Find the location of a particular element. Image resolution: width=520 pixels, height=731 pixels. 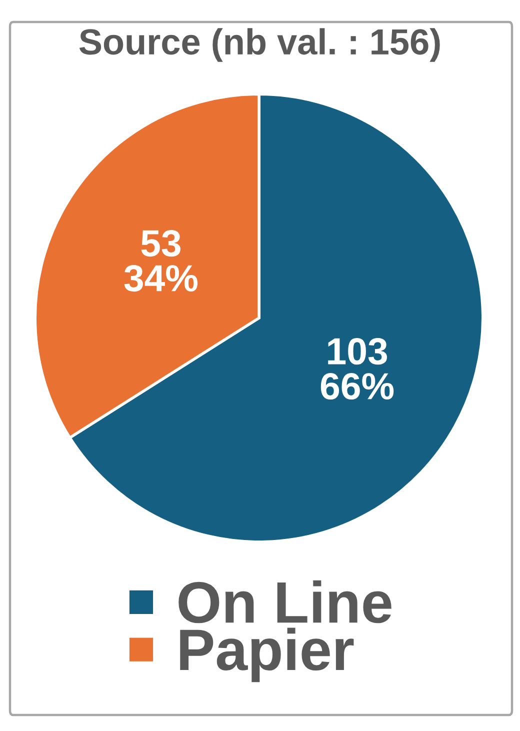

legend-label: Papier is located at coordinates (267, 655).